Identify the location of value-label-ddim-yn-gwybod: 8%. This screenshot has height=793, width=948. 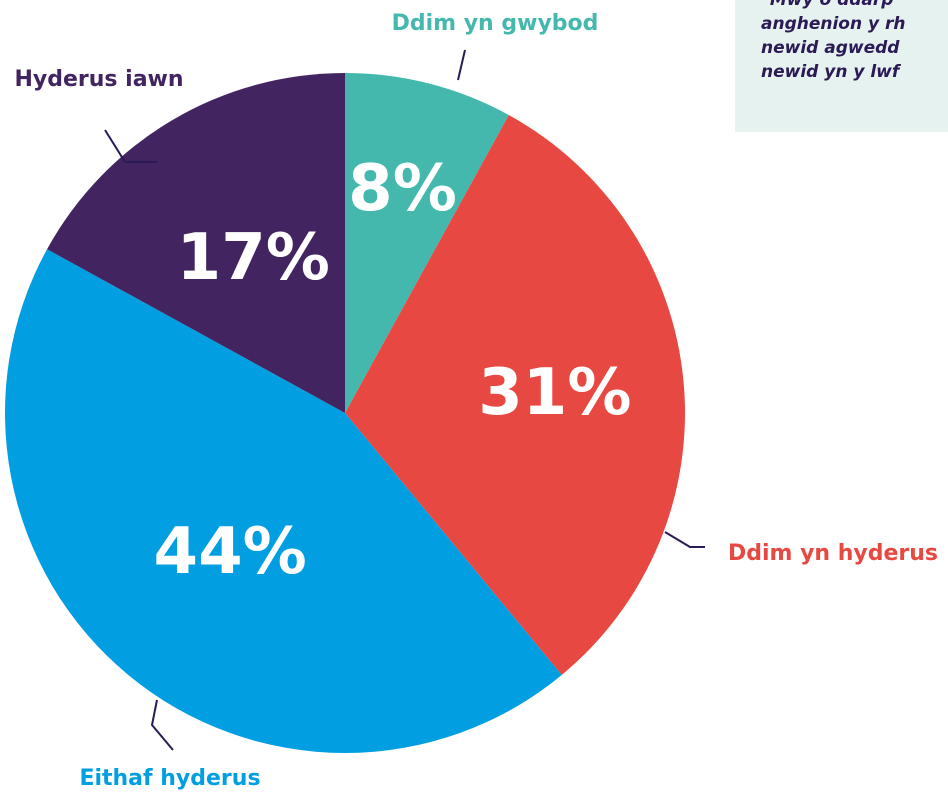
(402, 189).